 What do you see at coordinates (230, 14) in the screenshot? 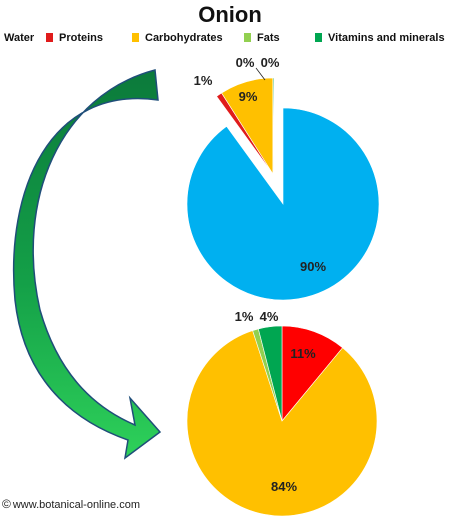
I see `chart-title: Onion` at bounding box center [230, 14].